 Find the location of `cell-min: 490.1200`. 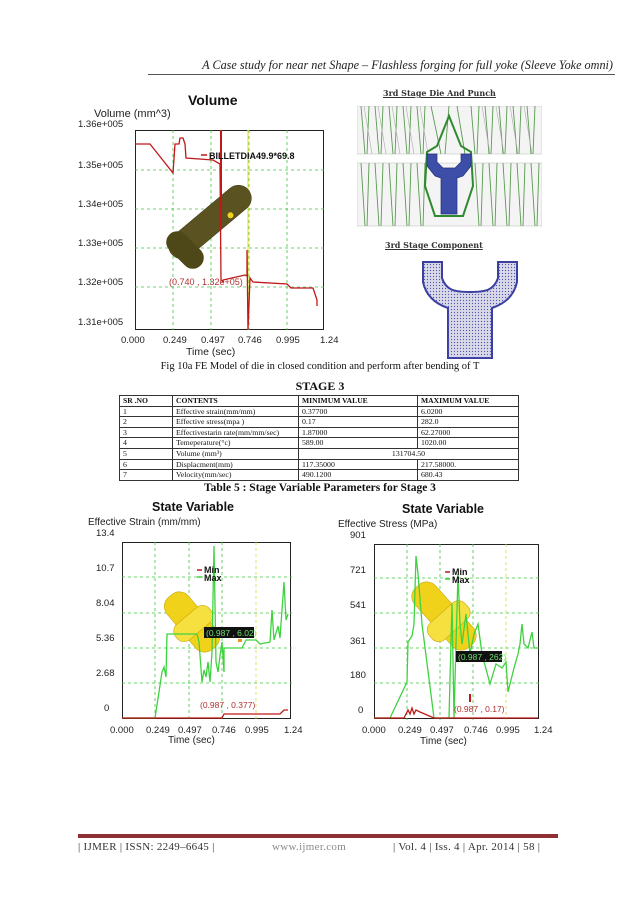

cell-min: 490.1200 is located at coordinates (358, 475).